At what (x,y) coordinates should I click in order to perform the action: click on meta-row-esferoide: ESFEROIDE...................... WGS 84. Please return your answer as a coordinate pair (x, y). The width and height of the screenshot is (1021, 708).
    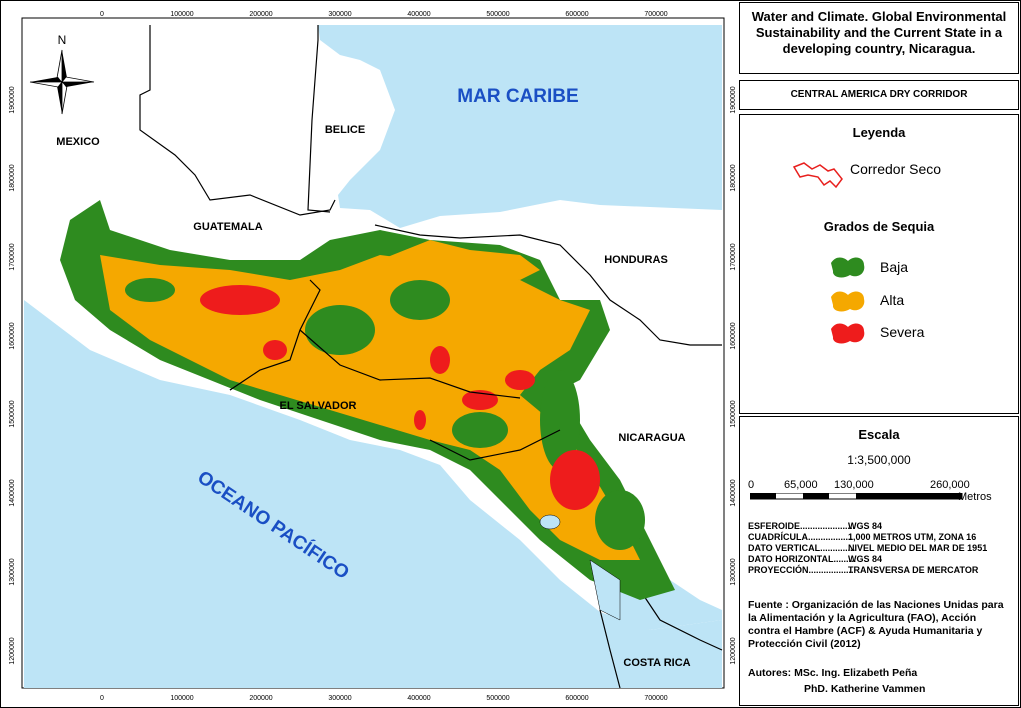
    Looking at the image, I should click on (815, 526).